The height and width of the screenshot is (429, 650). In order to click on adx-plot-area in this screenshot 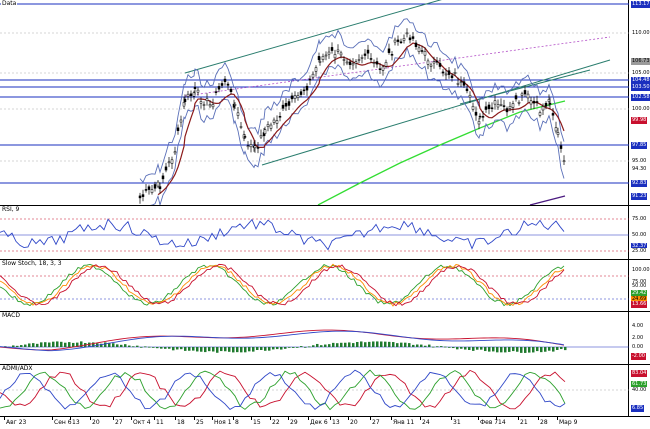, I will do `click(314, 390)`.